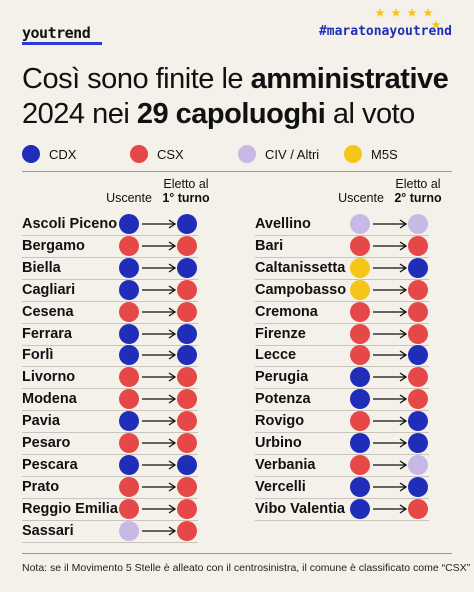 The image size is (474, 592). What do you see at coordinates (285, 464) in the screenshot?
I see `city-name: Verbania` at bounding box center [285, 464].